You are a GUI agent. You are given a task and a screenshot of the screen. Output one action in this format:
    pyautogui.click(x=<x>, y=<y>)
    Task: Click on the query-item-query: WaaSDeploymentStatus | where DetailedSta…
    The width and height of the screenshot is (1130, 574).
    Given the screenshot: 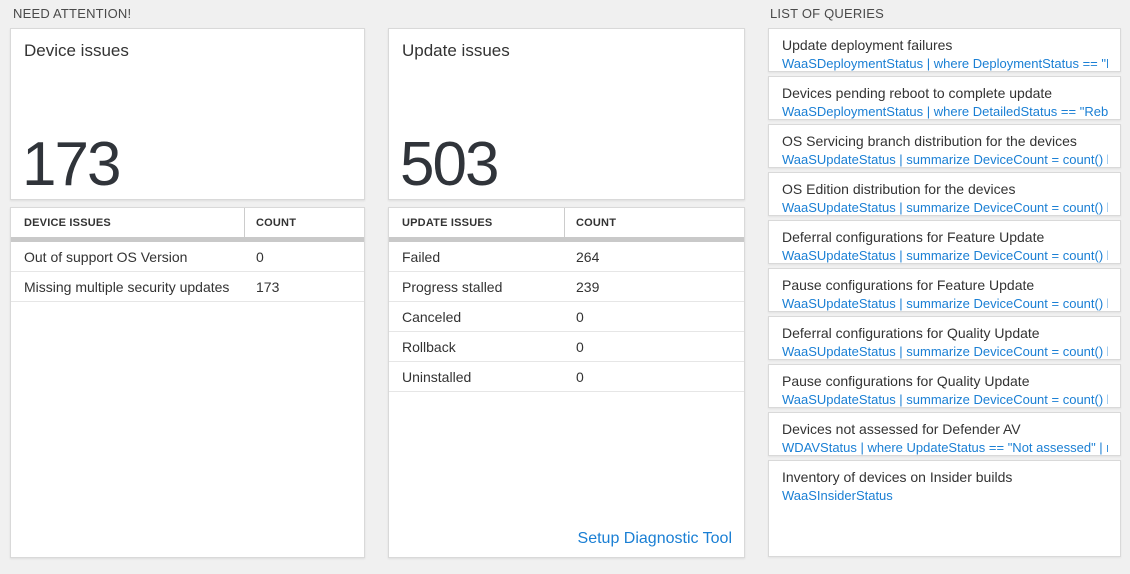 What is the action you would take?
    pyautogui.click(x=945, y=111)
    